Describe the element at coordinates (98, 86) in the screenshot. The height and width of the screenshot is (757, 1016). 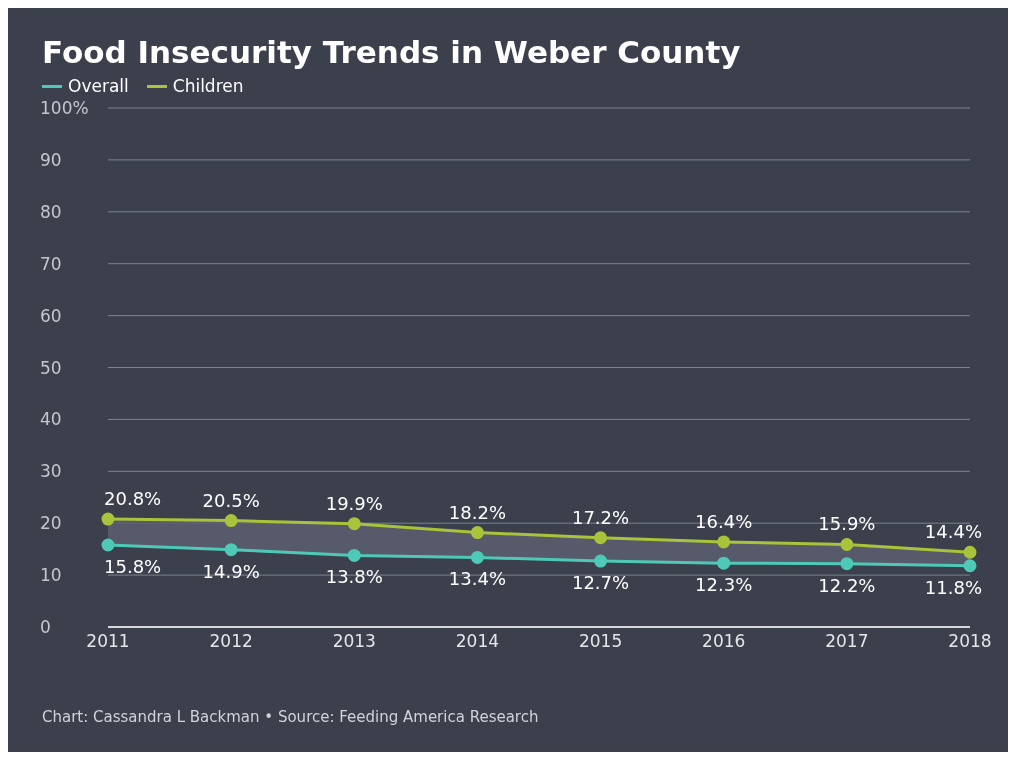
I see `legend-label: Overall` at that location.